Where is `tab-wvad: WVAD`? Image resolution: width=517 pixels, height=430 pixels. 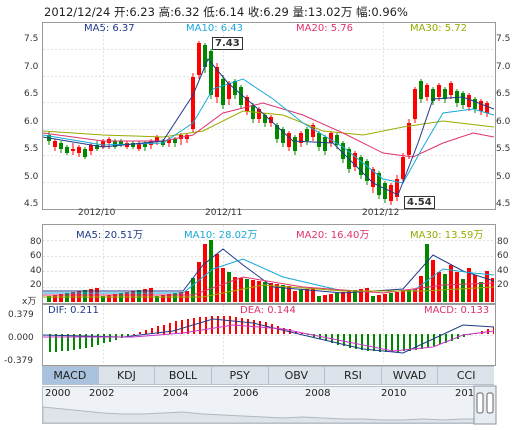 tab-wvad: WVAD is located at coordinates (410, 375).